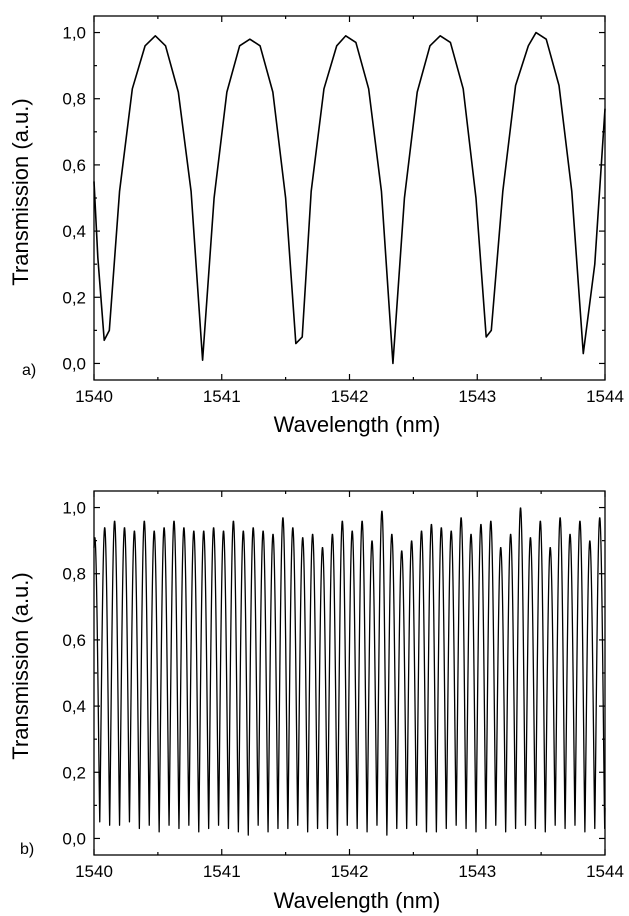 Image resolution: width=629 pixels, height=916 pixels. Describe the element at coordinates (20, 665) in the screenshot. I see `chart-b-y-axis-label: Transmission (a.u.)` at that location.